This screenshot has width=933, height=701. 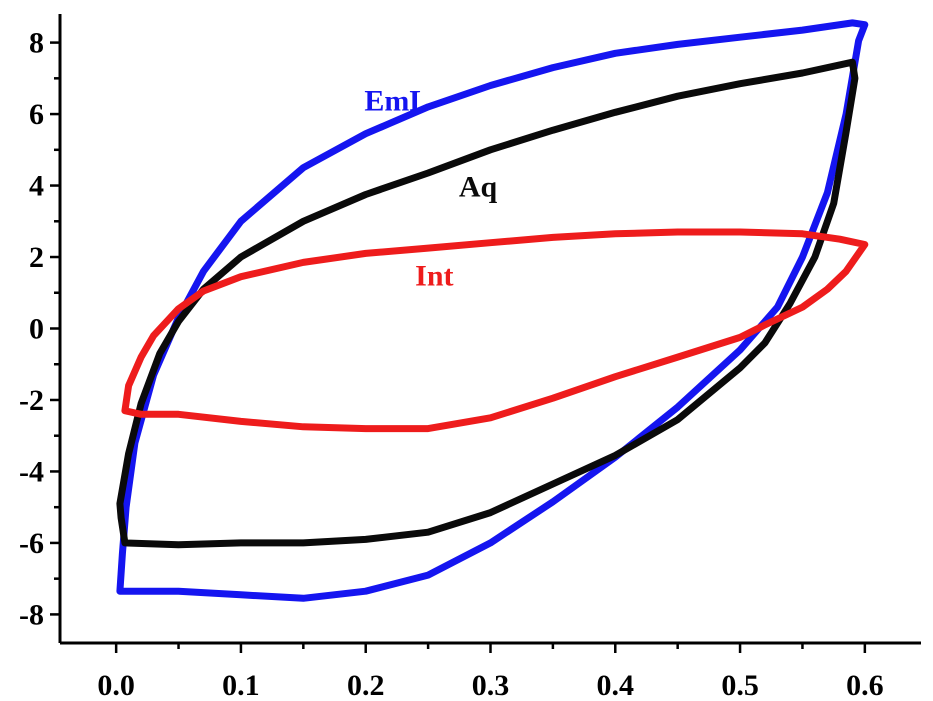 I want to click on x-tick-label: 0.2, so click(x=366, y=685).